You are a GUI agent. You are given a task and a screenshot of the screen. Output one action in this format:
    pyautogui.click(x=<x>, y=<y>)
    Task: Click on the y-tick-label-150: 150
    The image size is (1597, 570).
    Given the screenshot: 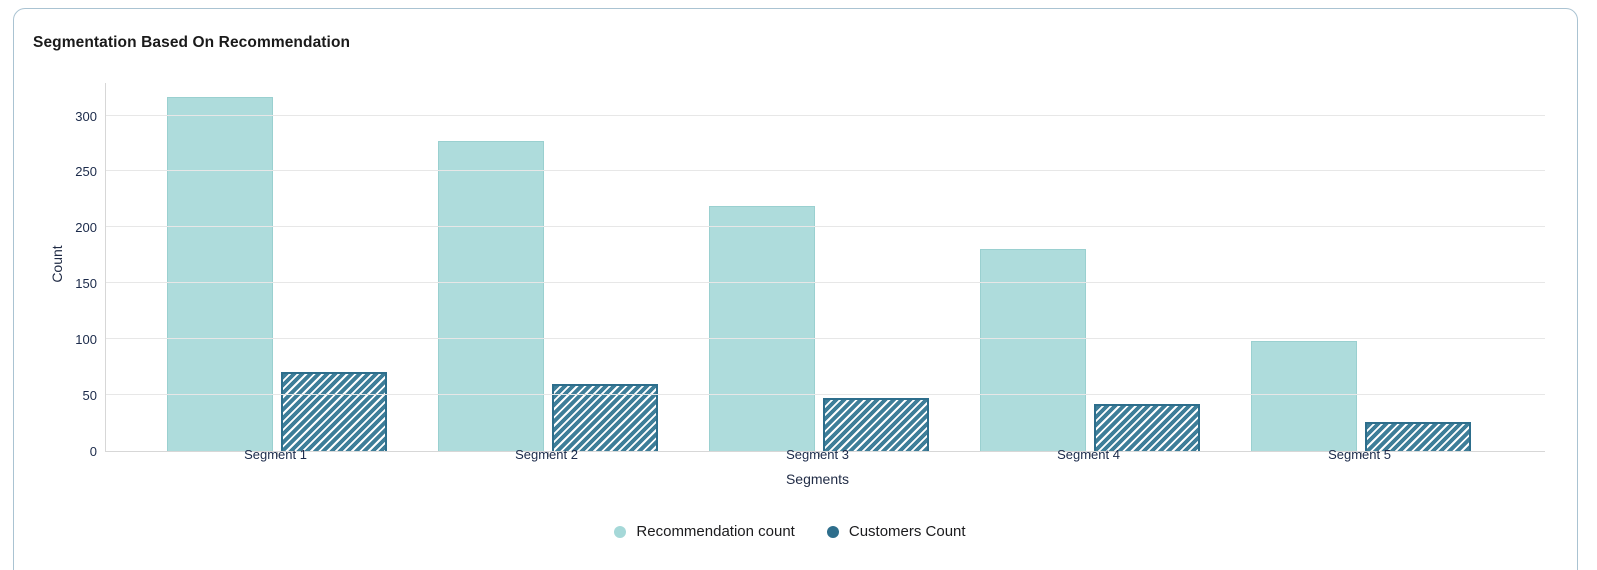 What is the action you would take?
    pyautogui.click(x=86, y=284)
    